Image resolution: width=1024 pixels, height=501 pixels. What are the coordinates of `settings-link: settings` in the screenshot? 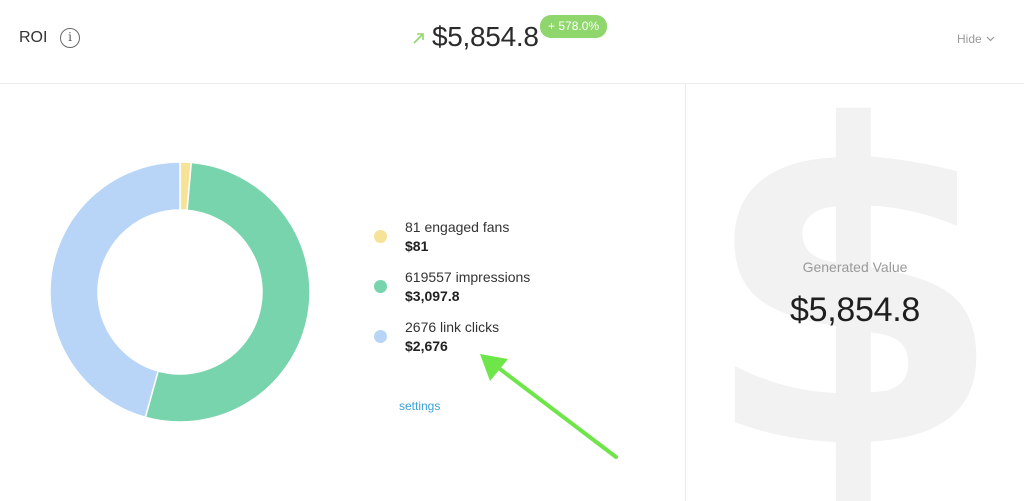 It's located at (420, 406).